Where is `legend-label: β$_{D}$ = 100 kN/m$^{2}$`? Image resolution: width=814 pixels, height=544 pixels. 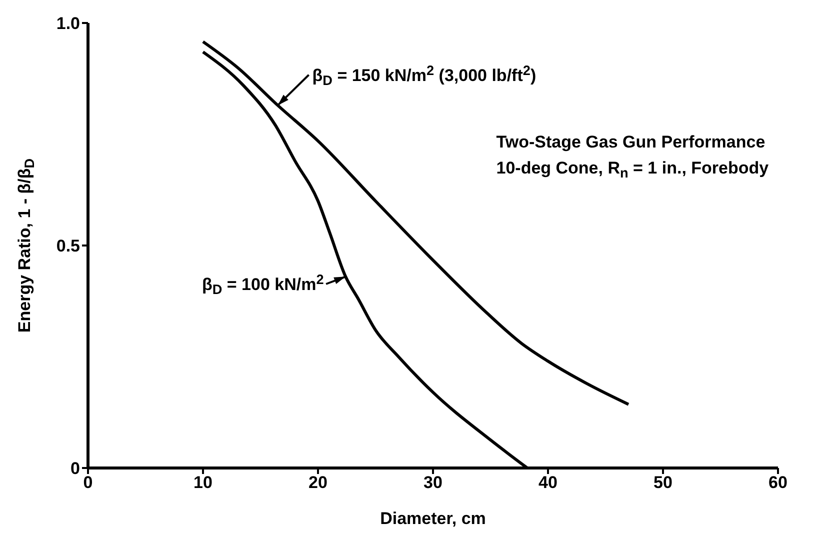
legend-label: β$_{D}$ = 100 kN/m$^{2}$ is located at coordinates (263, 285).